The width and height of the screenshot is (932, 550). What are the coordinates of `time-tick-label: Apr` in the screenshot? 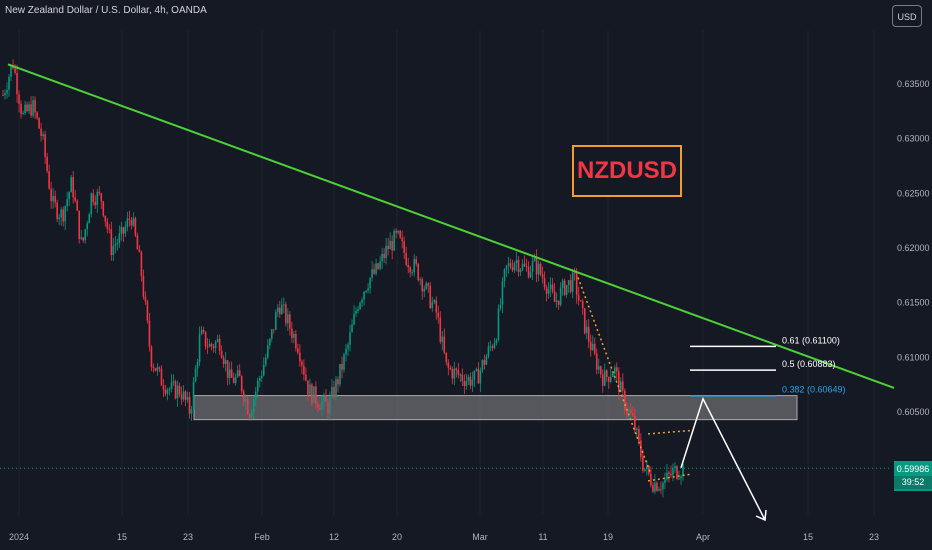 It's located at (703, 537).